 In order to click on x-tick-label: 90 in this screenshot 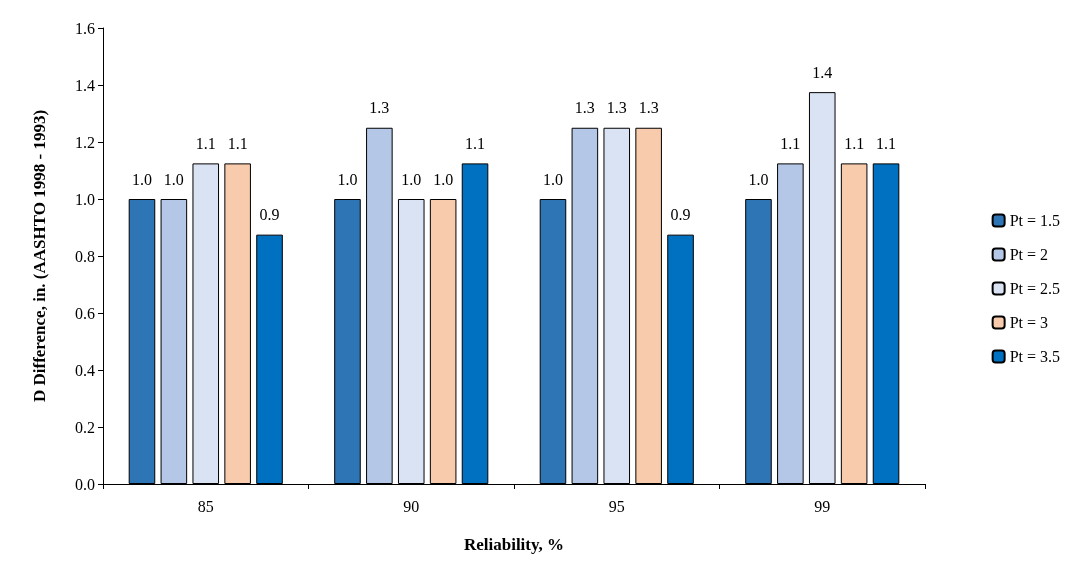, I will do `click(411, 506)`.